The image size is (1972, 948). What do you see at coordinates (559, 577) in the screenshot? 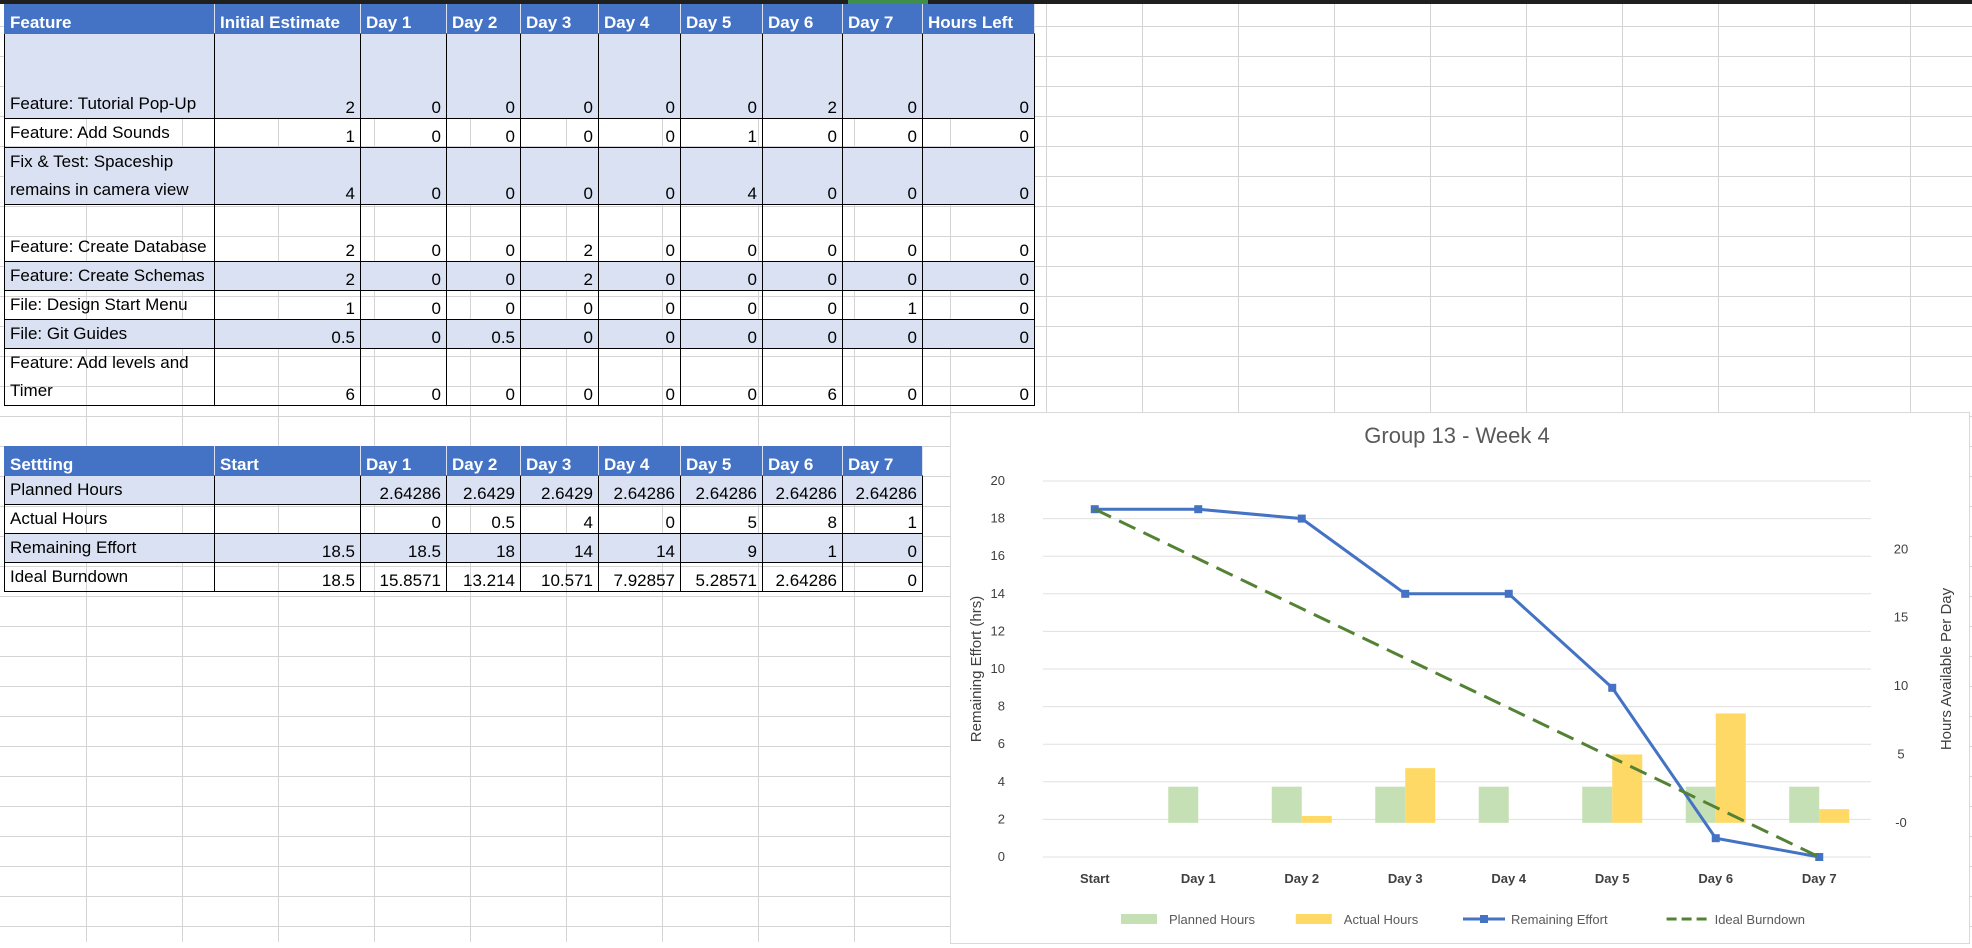
I see `value-cell: 10.571` at bounding box center [559, 577].